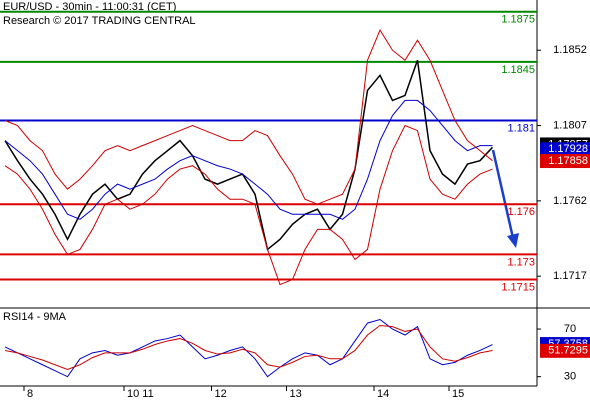  I want to click on x-tick-label: 15, so click(458, 394).